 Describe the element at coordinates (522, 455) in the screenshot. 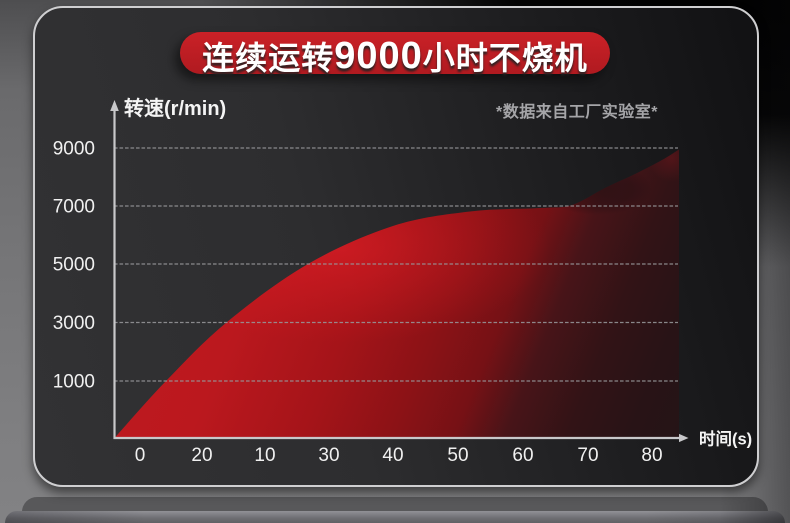

I see `svg-text: 60` at that location.